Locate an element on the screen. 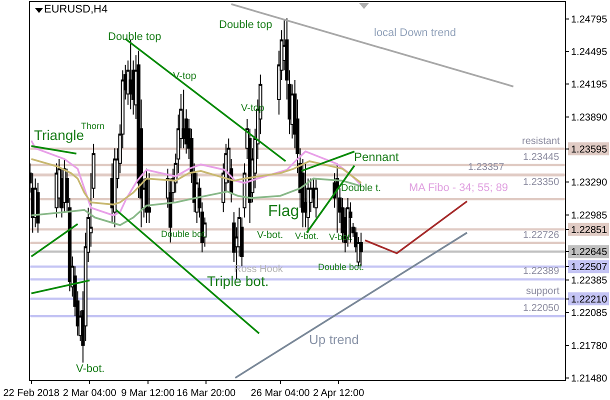 The height and width of the screenshot is (400, 610). ref-line-label: resistant is located at coordinates (541, 141).